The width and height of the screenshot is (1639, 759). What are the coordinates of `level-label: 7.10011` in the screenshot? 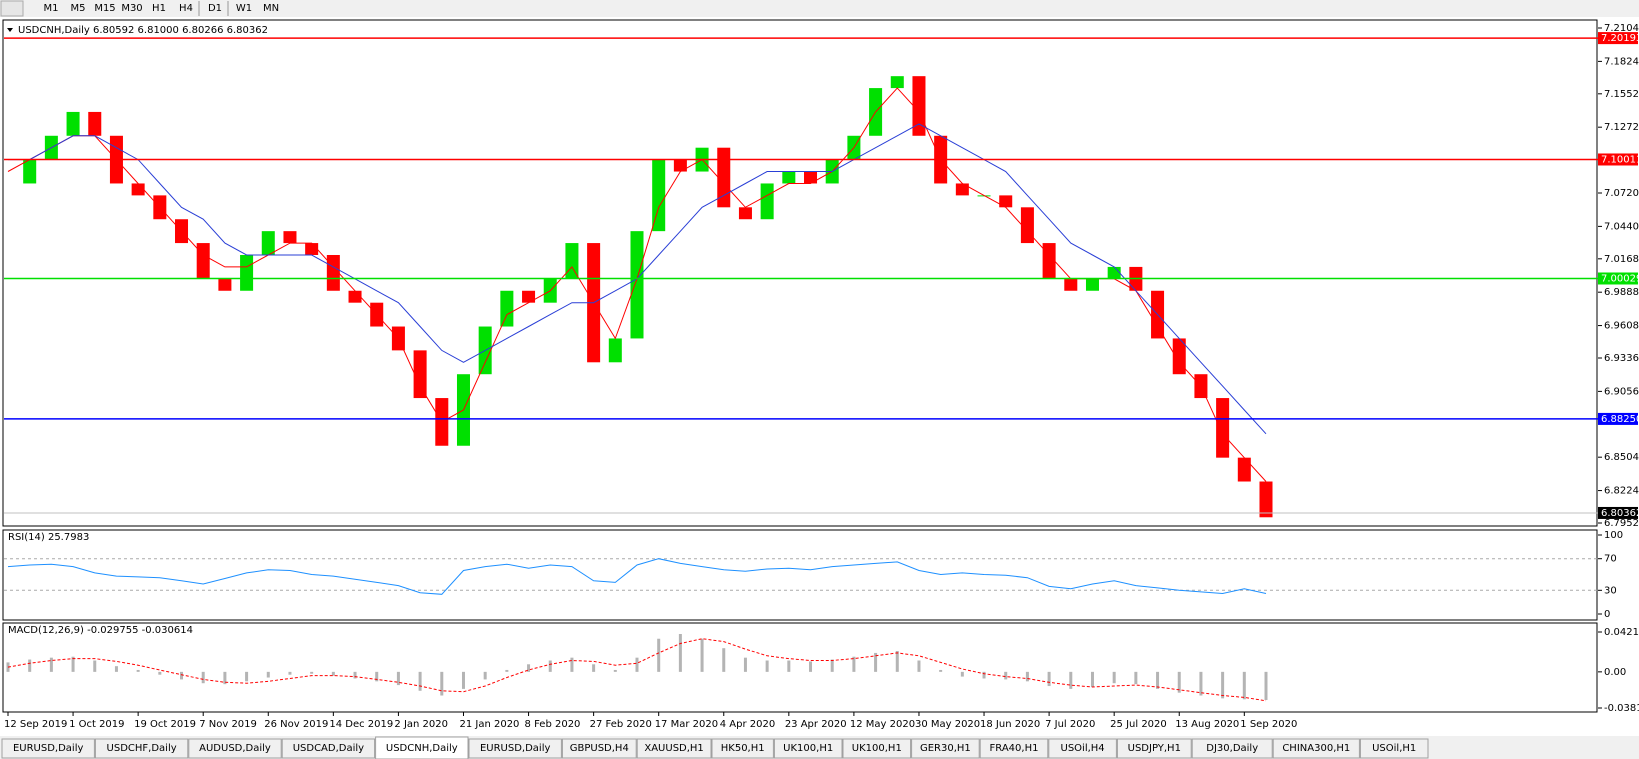 It's located at (1620, 159).